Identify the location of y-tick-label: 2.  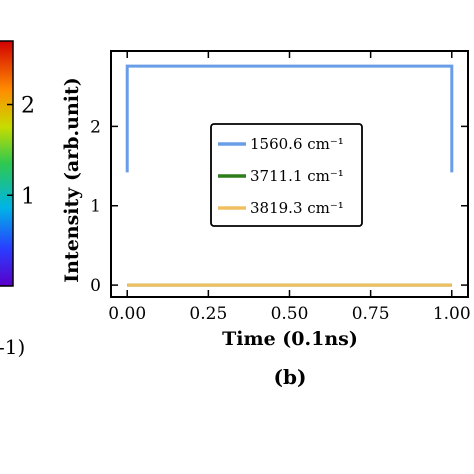
(95, 127).